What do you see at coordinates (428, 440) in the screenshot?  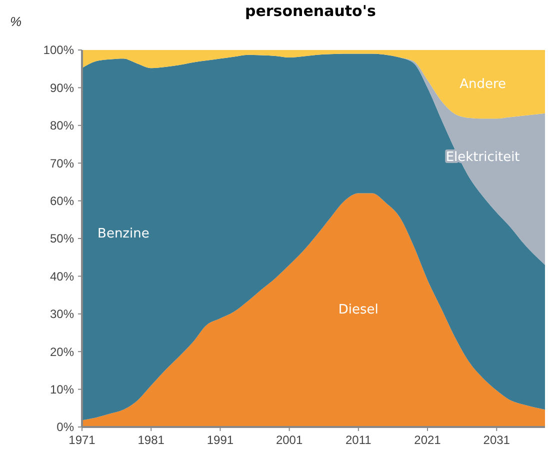 I see `x-tick-label: 2021` at bounding box center [428, 440].